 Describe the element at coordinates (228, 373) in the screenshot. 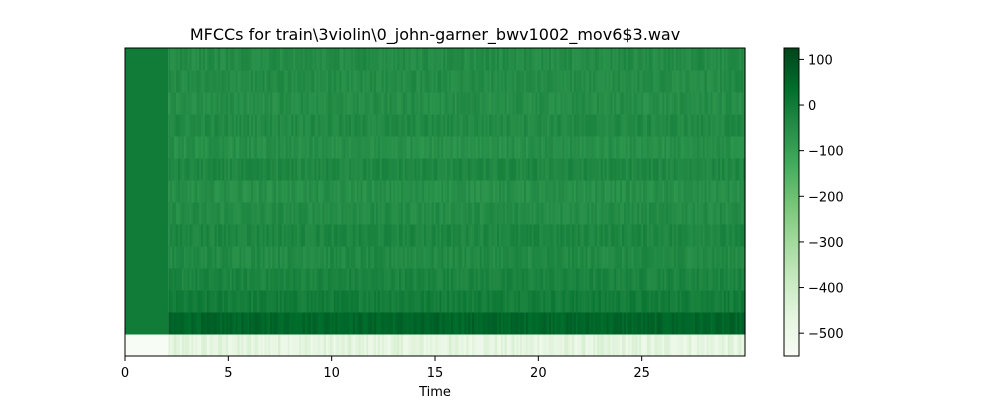

I see `x-tick-label: 5` at that location.